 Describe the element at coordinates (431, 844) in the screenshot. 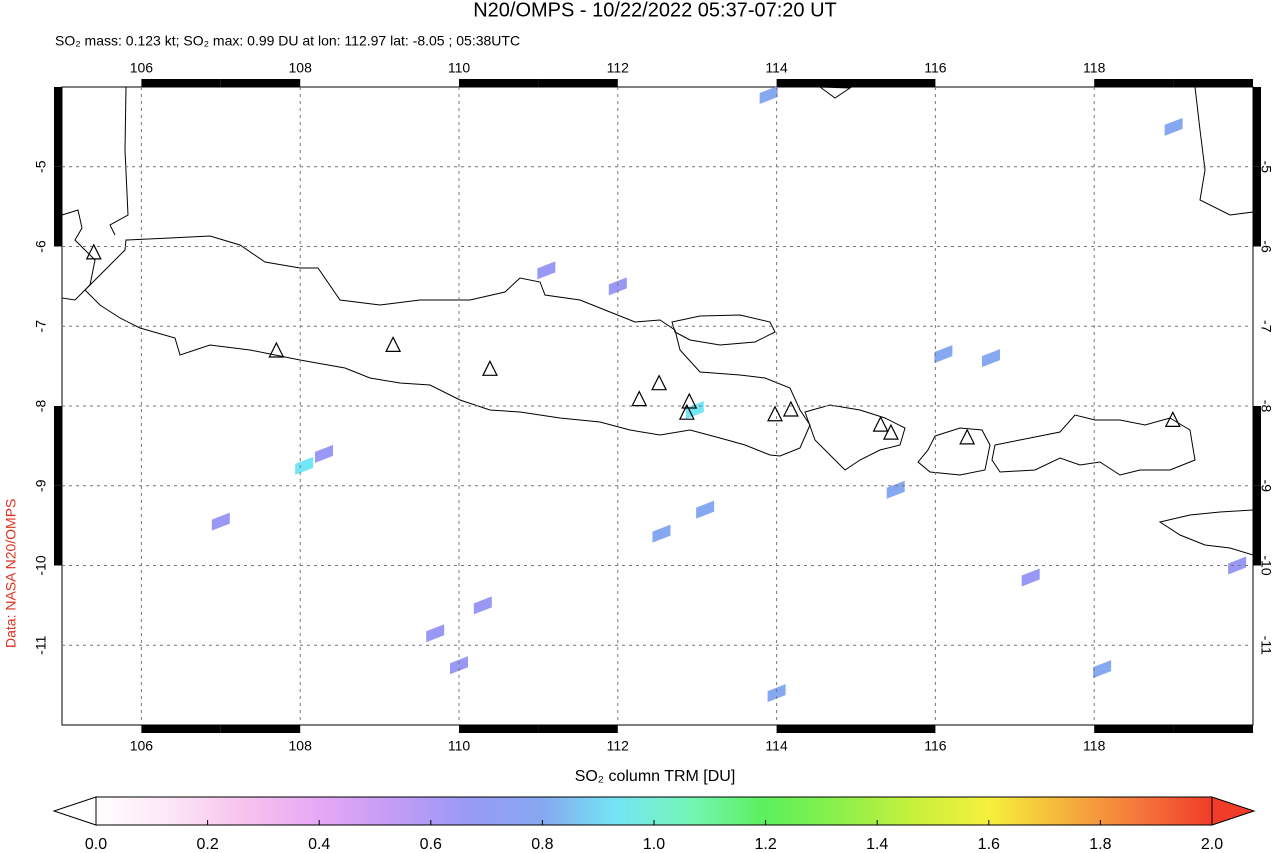

I see `colorbar-tick-label: 0.6` at that location.